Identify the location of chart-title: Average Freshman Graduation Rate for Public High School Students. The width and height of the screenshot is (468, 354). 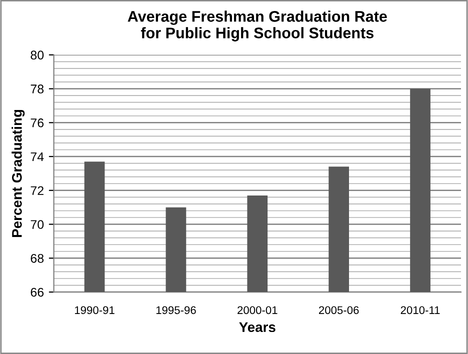
(257, 26).